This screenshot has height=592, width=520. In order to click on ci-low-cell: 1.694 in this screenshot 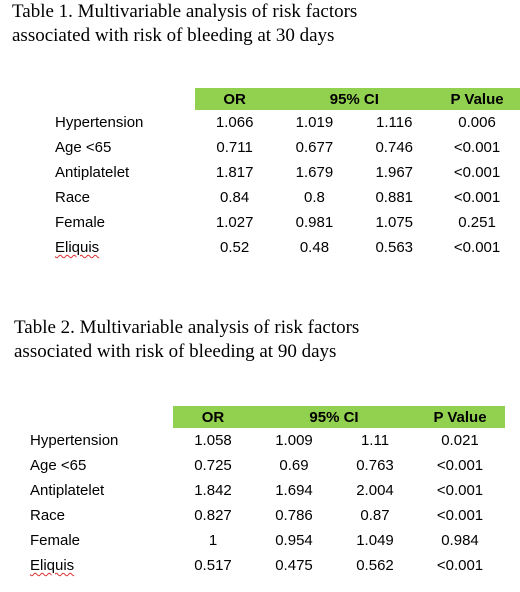, I will do `click(294, 490)`.